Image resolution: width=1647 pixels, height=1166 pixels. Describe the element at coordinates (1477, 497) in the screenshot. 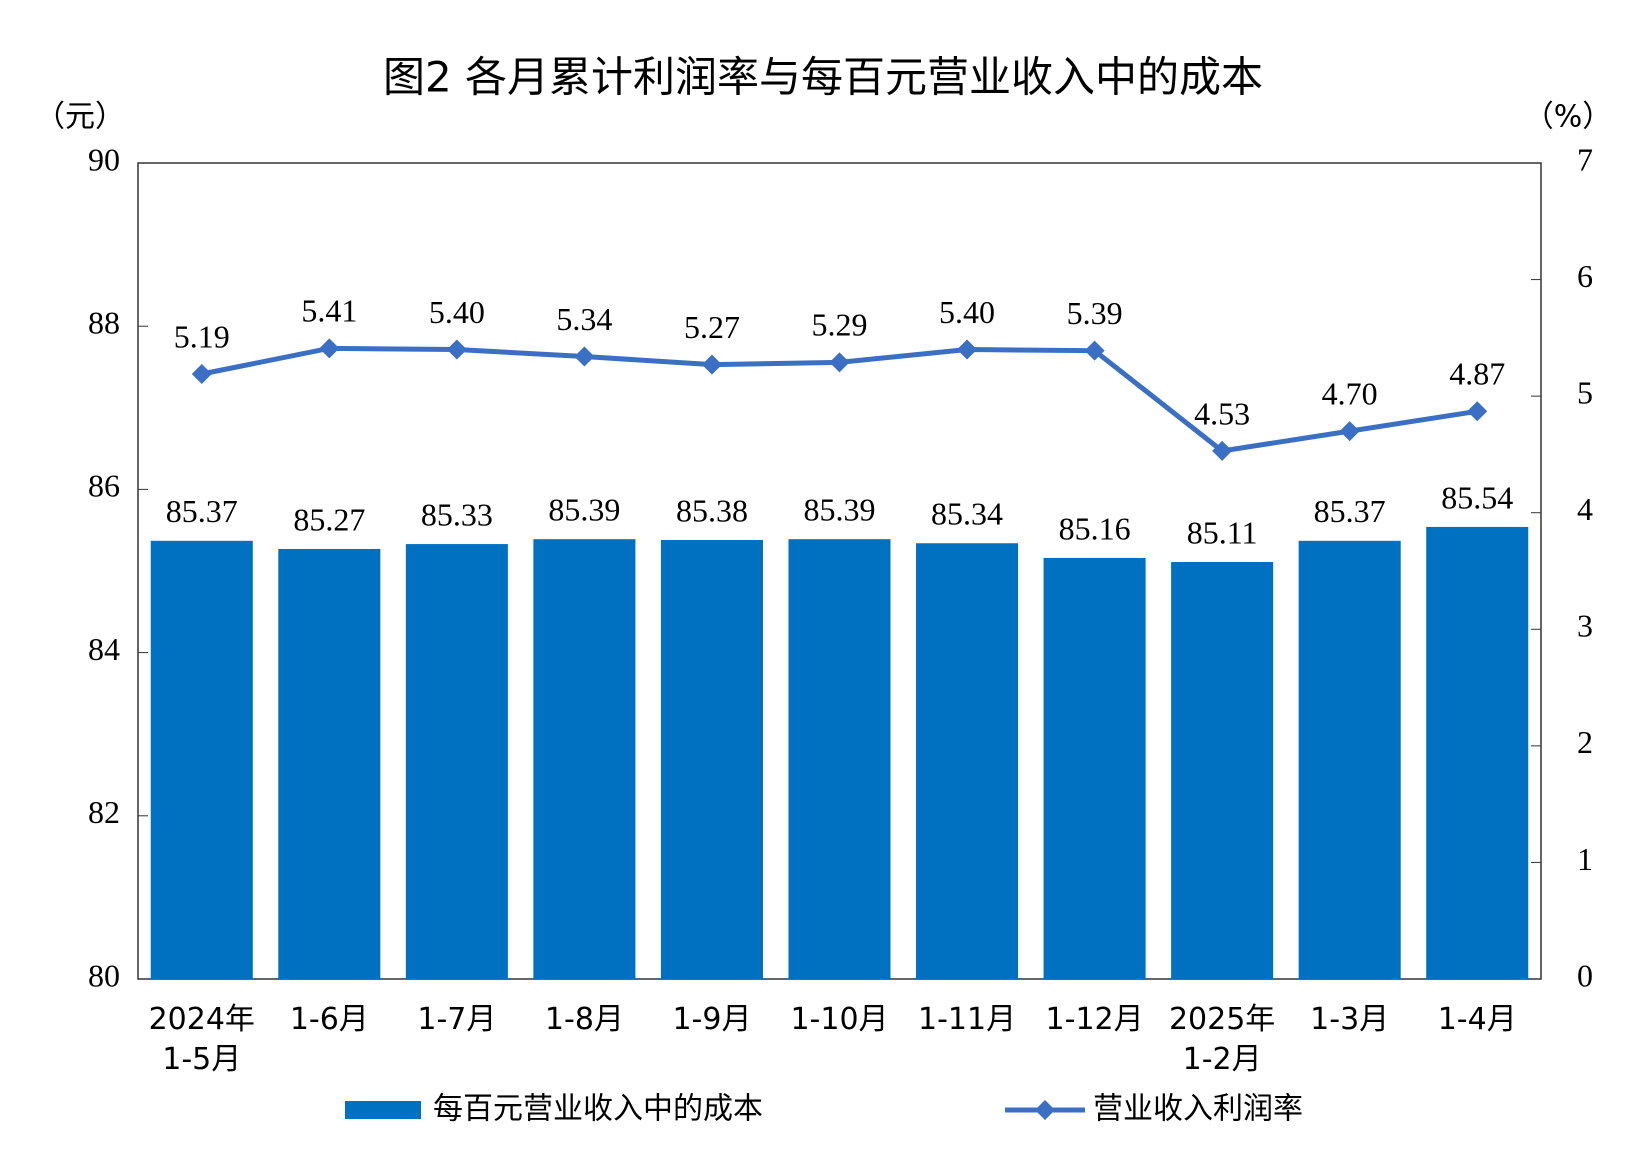

I see `bar-value-label: 85.54` at that location.